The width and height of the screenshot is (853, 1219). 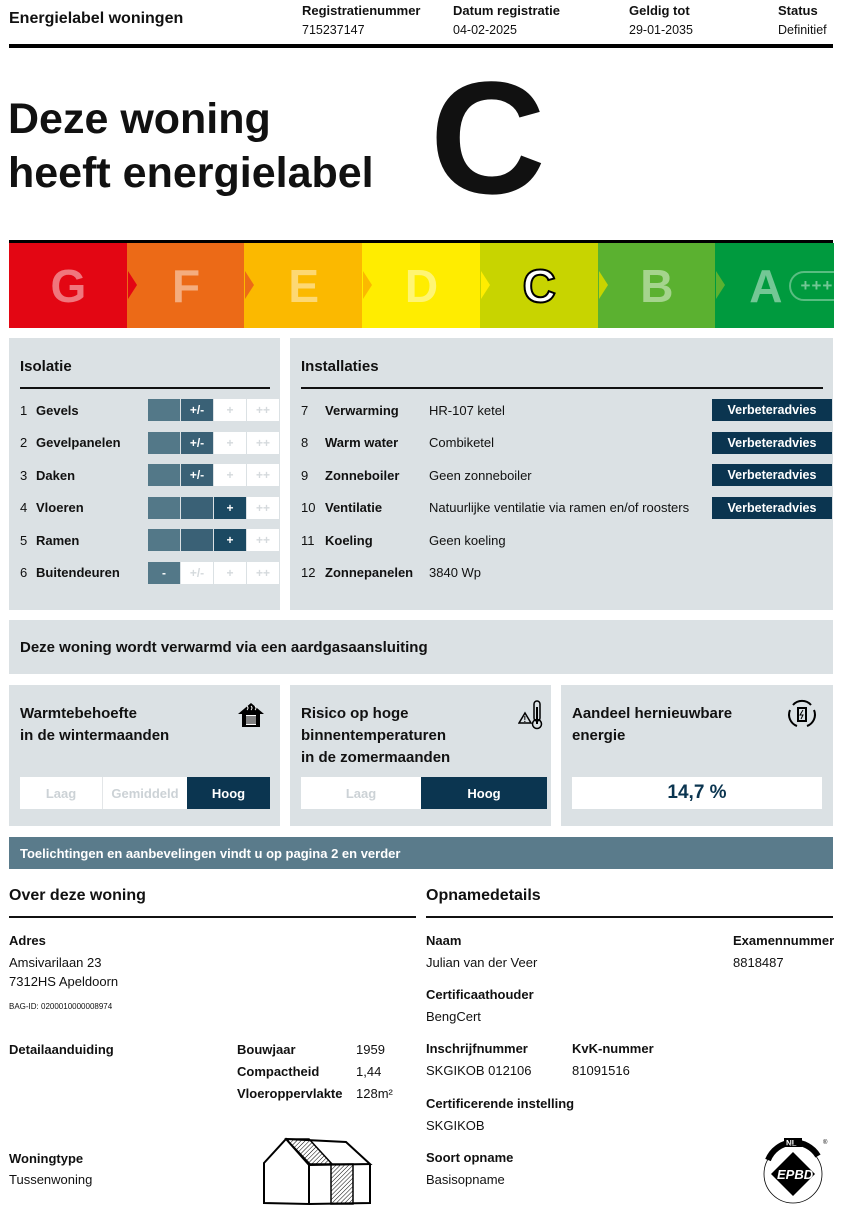 I want to click on renewable-battery-icon, so click(x=802, y=713).